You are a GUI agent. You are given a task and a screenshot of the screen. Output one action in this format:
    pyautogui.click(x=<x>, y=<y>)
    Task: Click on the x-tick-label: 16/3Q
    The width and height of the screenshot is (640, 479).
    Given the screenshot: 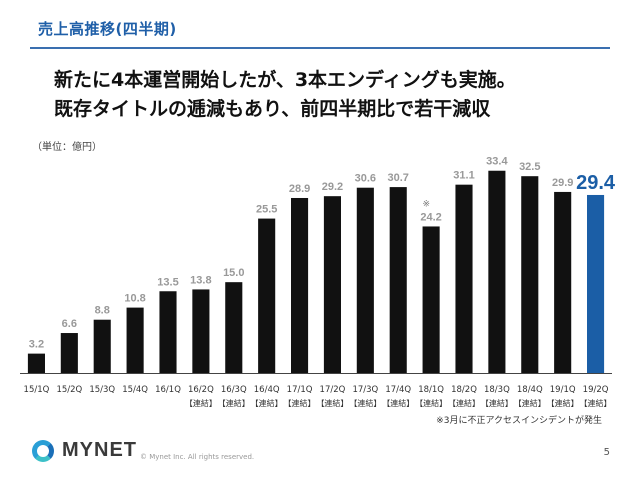 What is the action you would take?
    pyautogui.click(x=234, y=390)
    